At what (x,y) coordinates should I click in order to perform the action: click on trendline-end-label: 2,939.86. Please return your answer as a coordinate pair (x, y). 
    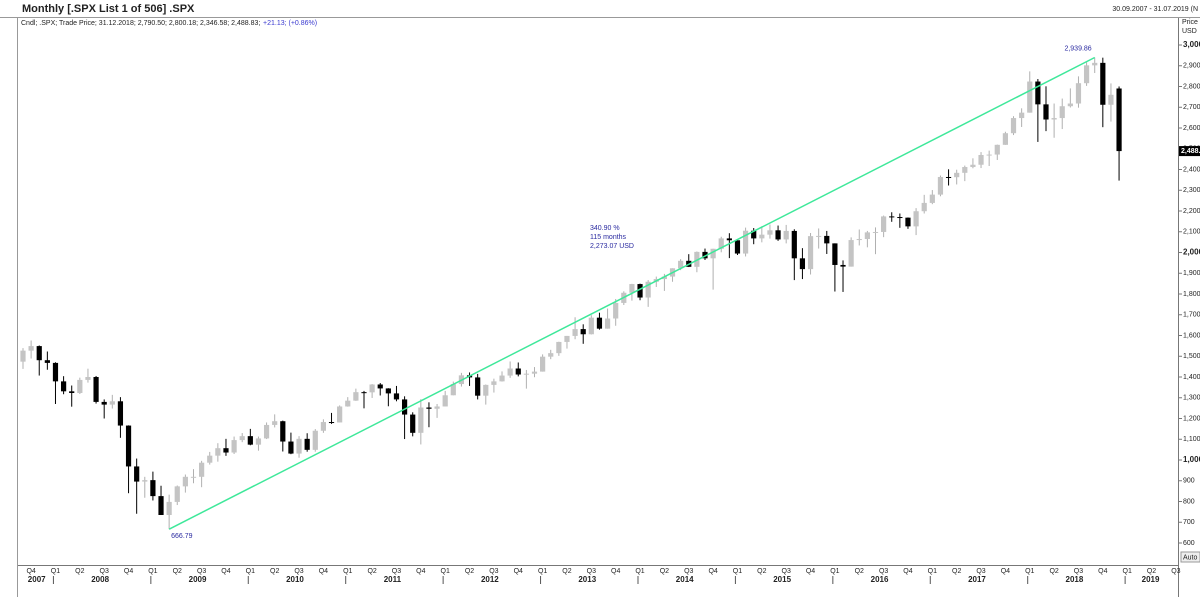
    Looking at the image, I should click on (1077, 48).